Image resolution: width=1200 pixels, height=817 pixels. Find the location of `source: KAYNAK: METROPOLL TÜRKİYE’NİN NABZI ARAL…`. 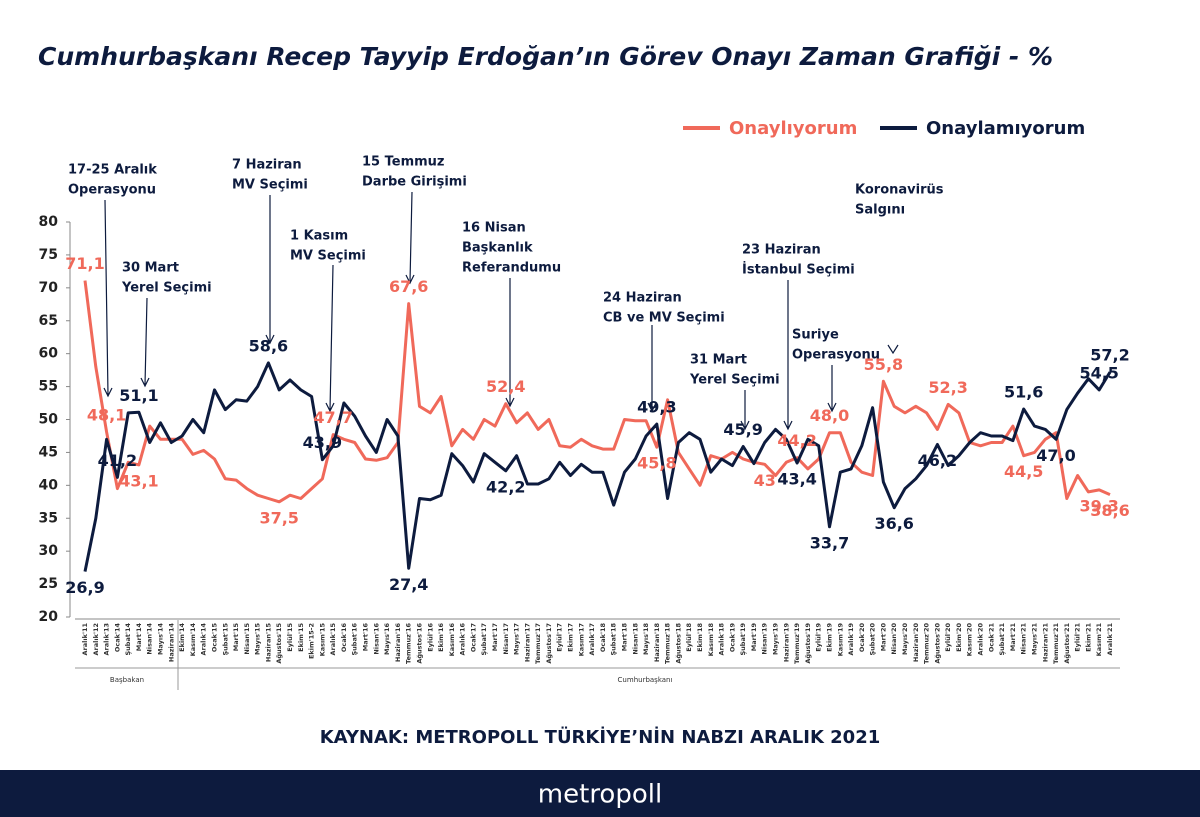

source: KAYNAK: METROPOLL TÜRKİYE’NİN NABZI ARAL… is located at coordinates (600, 737).